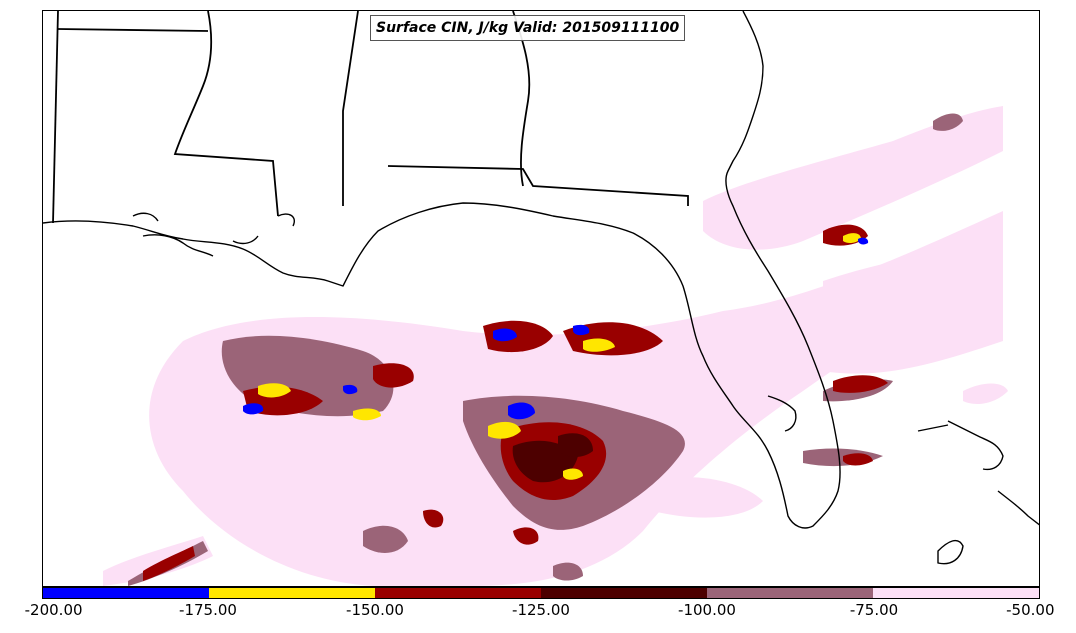 The width and height of the screenshot is (1076, 633). Describe the element at coordinates (541, 610) in the screenshot. I see `colorbar-tick-label: -125.00` at that location.